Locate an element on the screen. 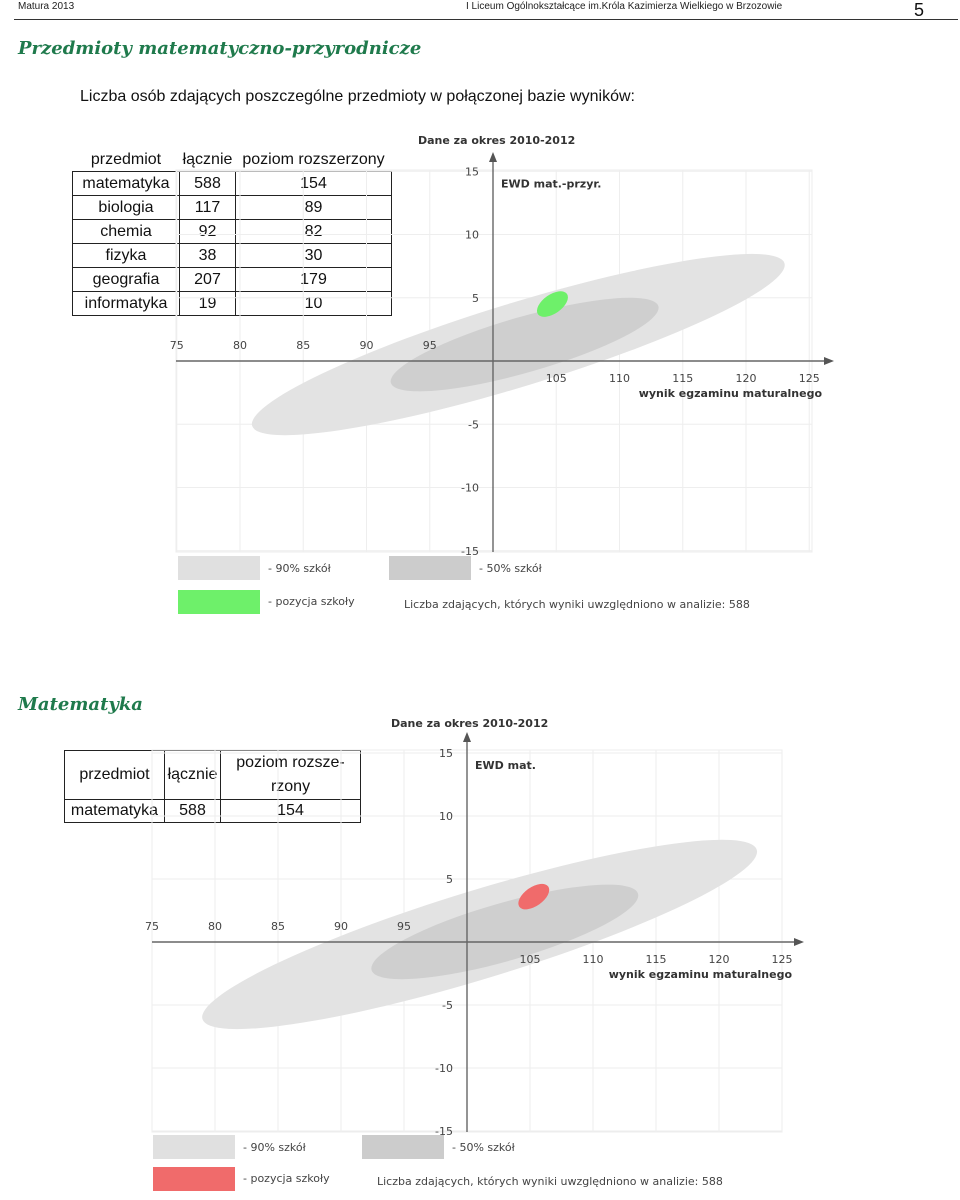 The image size is (960, 1200). header-line: poziom rozsze- is located at coordinates (290, 762).